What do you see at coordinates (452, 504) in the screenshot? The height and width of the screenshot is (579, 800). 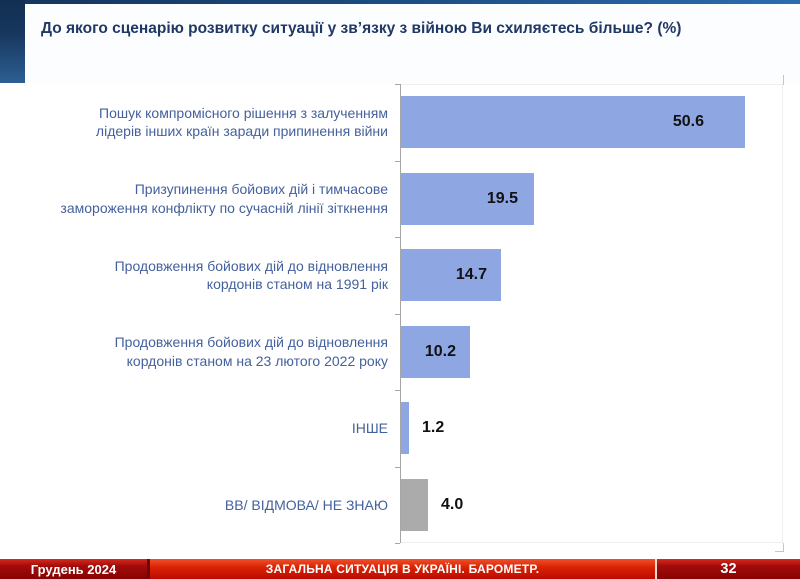 I see `value-label: 4.0` at bounding box center [452, 504].